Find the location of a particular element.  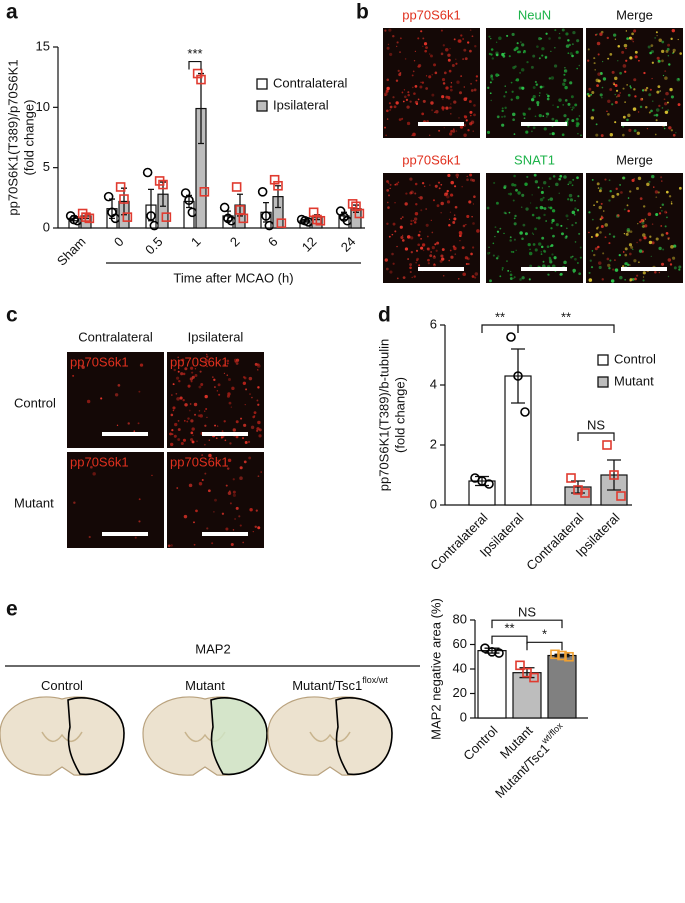

image-label: NeuN is located at coordinates (534, 14).